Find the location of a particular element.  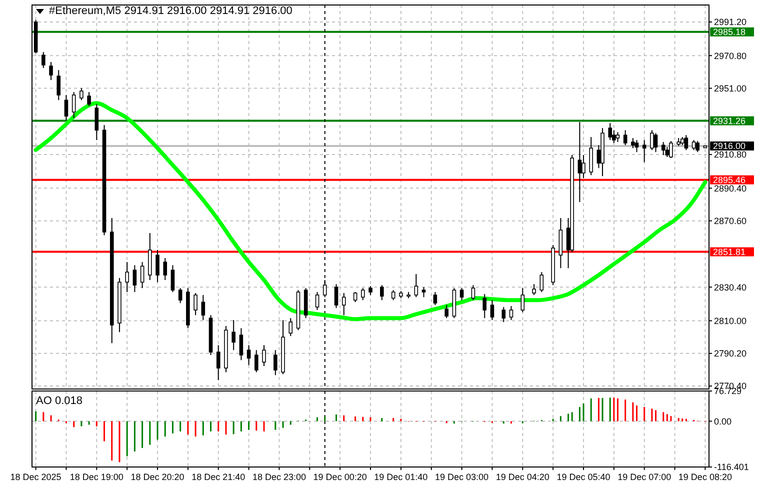

y-tick-label: 2830.40 is located at coordinates (730, 287).